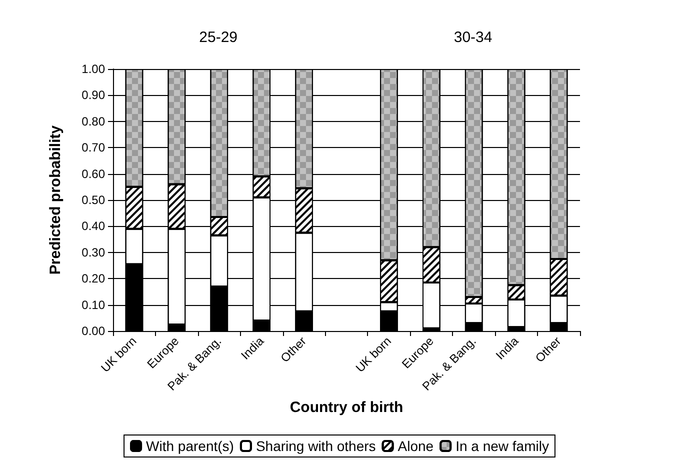  I want to click on text: 30-34, so click(473, 37).